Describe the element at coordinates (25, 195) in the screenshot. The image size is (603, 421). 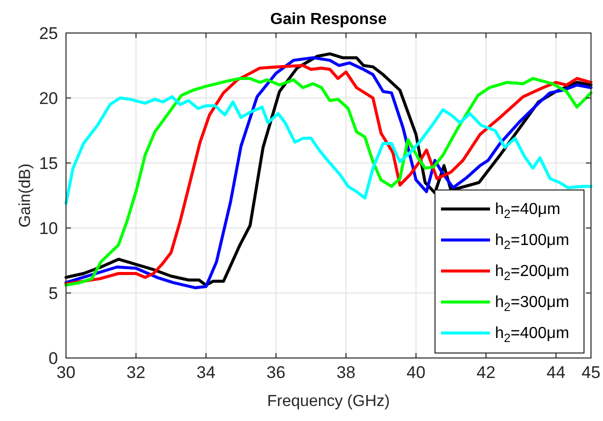
I see `y-axis-title: Gain(dB)` at that location.